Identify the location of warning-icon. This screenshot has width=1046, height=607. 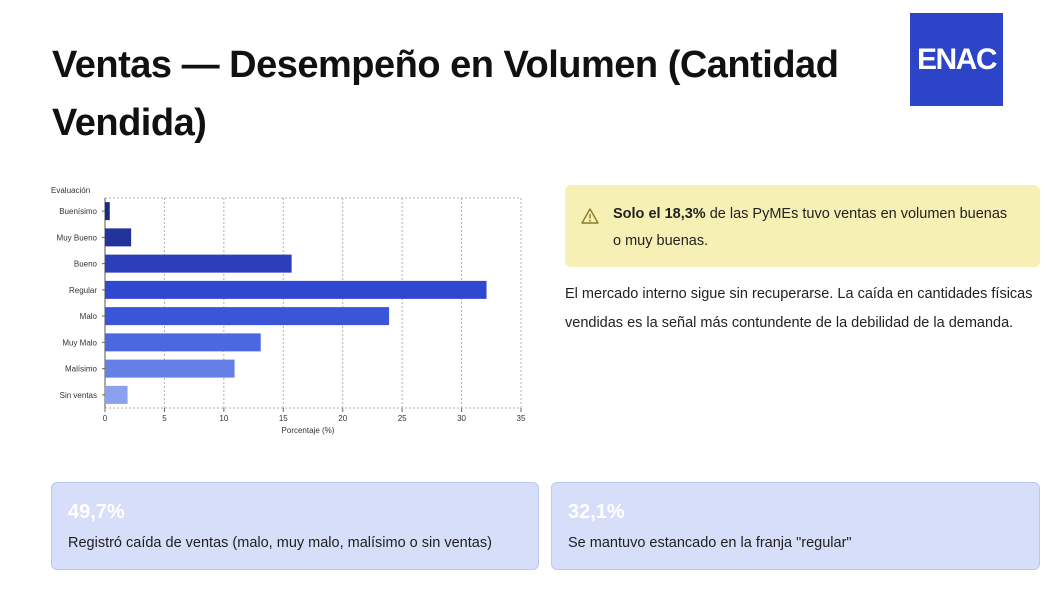
(590, 216).